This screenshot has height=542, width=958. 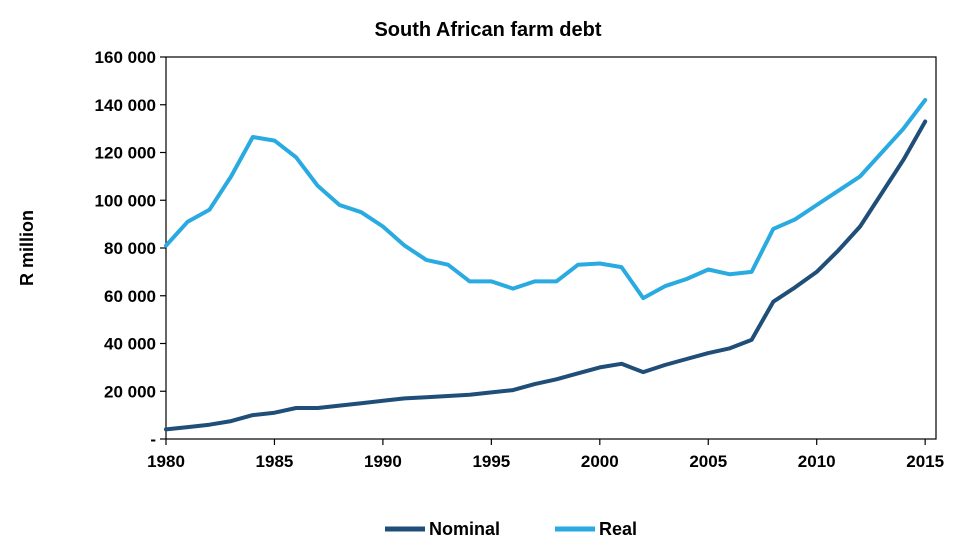 I want to click on legend: Nominal Real, so click(x=511, y=529).